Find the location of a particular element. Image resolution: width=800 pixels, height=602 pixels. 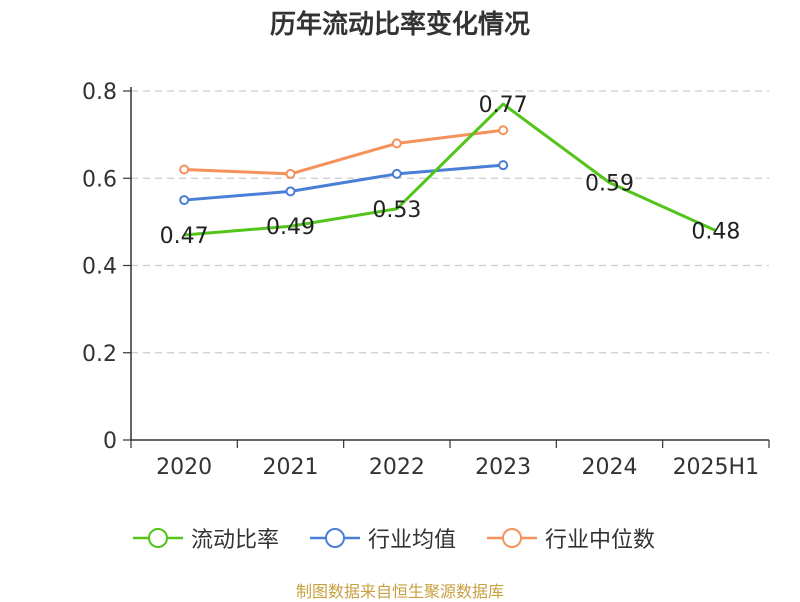

data-label: 0.49 is located at coordinates (290, 227).